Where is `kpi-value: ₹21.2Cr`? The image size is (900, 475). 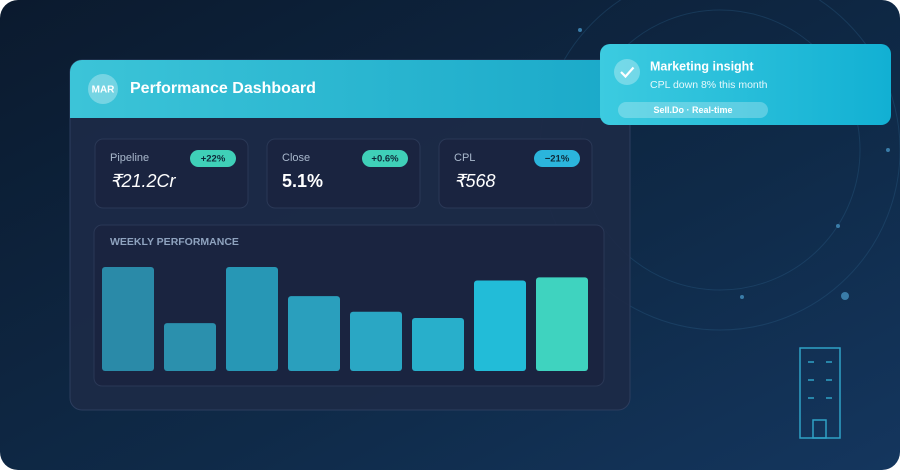
kpi-value: ₹21.2Cr is located at coordinates (143, 181).